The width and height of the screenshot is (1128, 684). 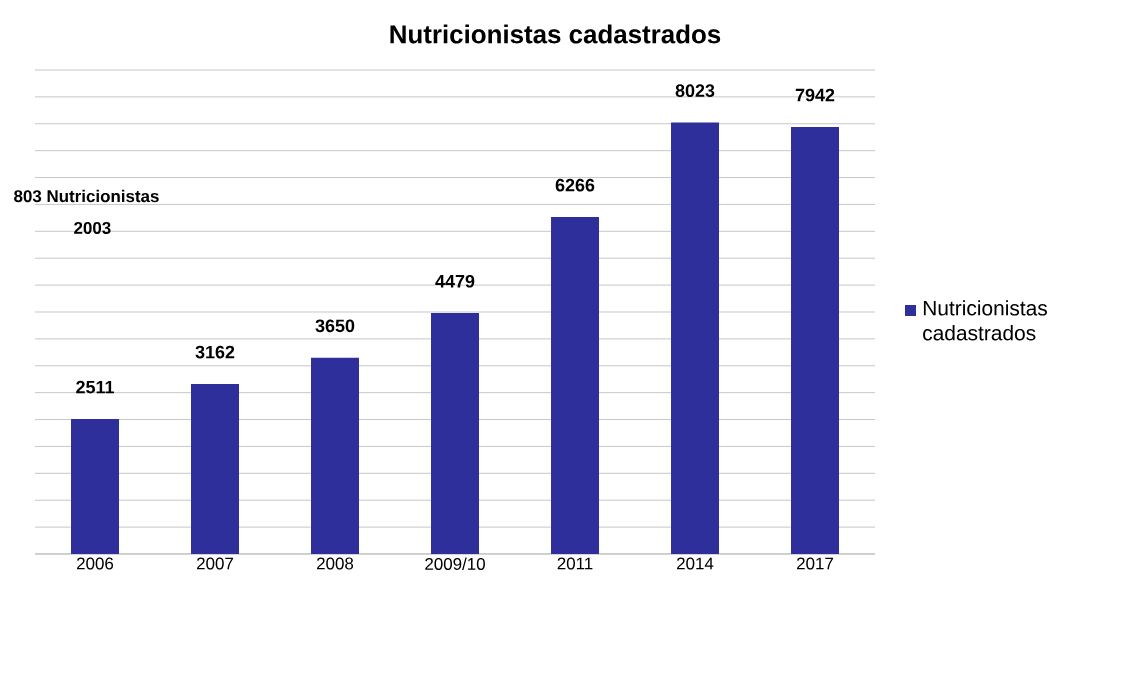 I want to click on x-tick-label: 2008, so click(x=335, y=563).